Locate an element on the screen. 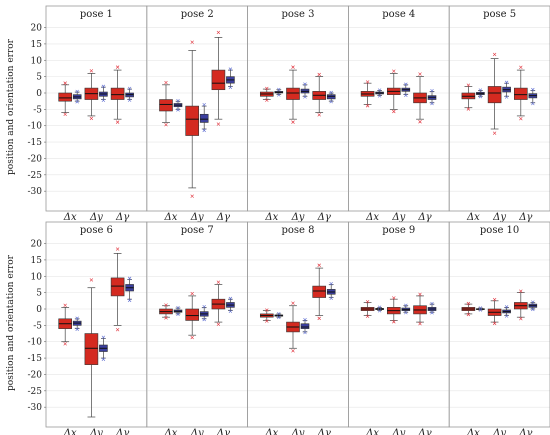 The height and width of the screenshot is (435, 550). panel-3: pose 3 Δx Δy Δγ is located at coordinates (298, 114).